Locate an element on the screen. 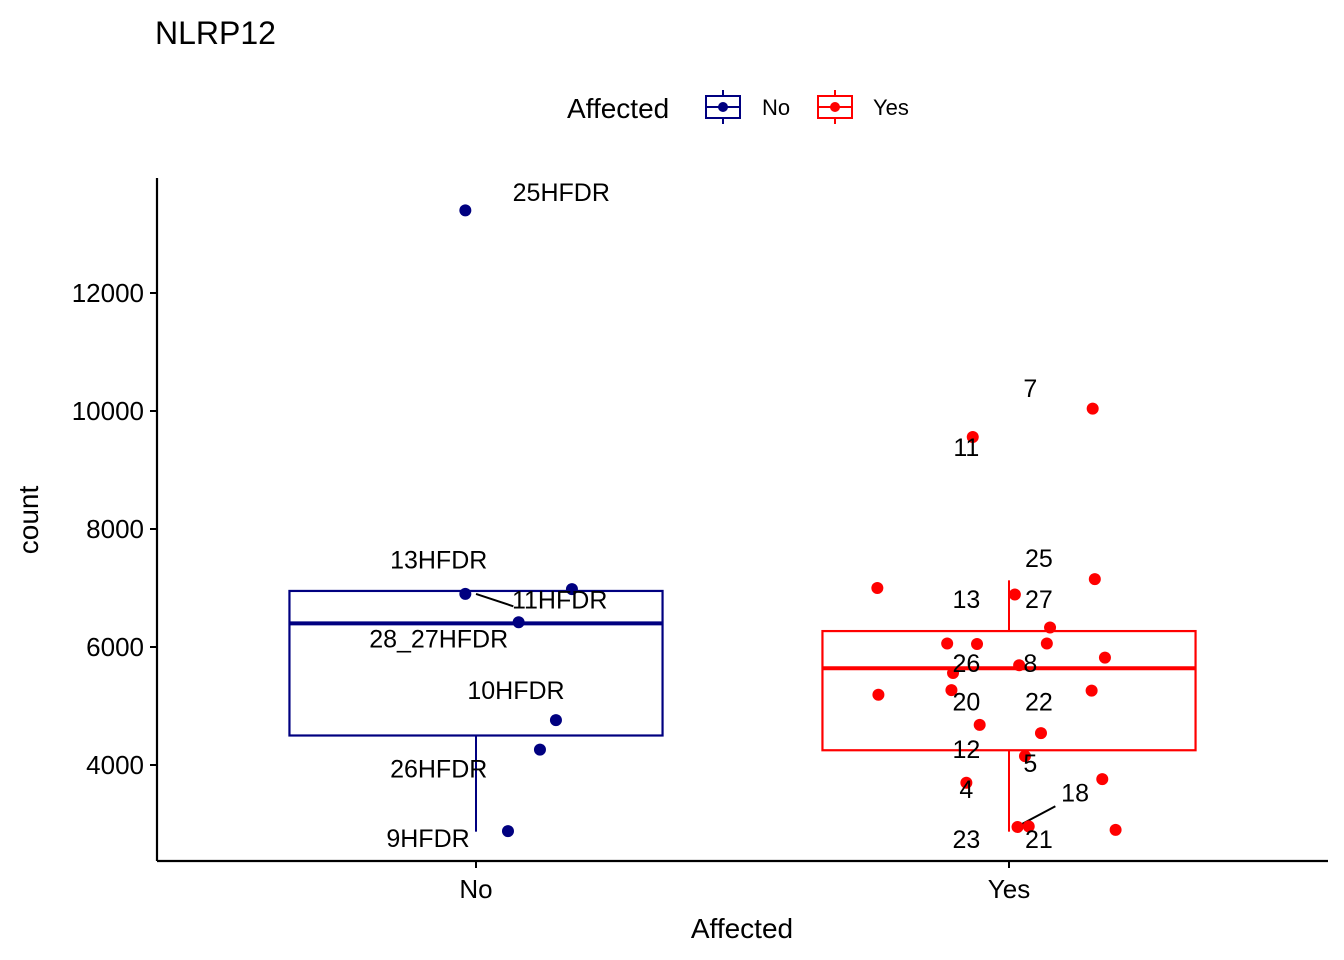  point-label: 25HFDR is located at coordinates (561, 193).